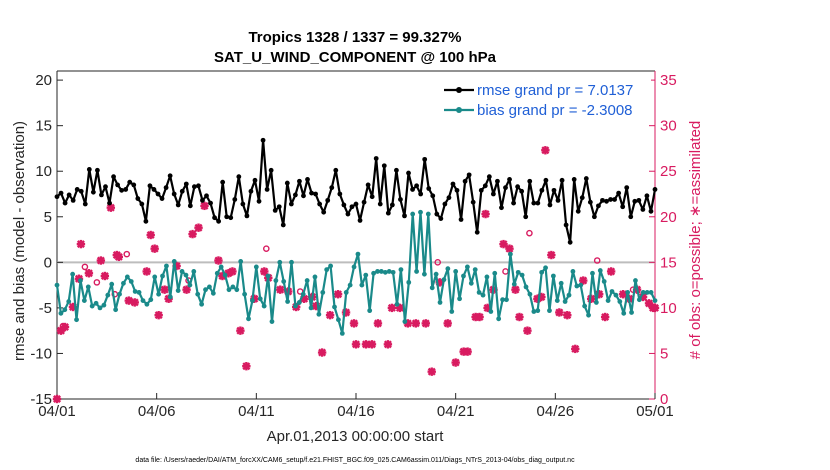  Describe the element at coordinates (438, 262) in the screenshot. I see `obs-possible-point` at that location.